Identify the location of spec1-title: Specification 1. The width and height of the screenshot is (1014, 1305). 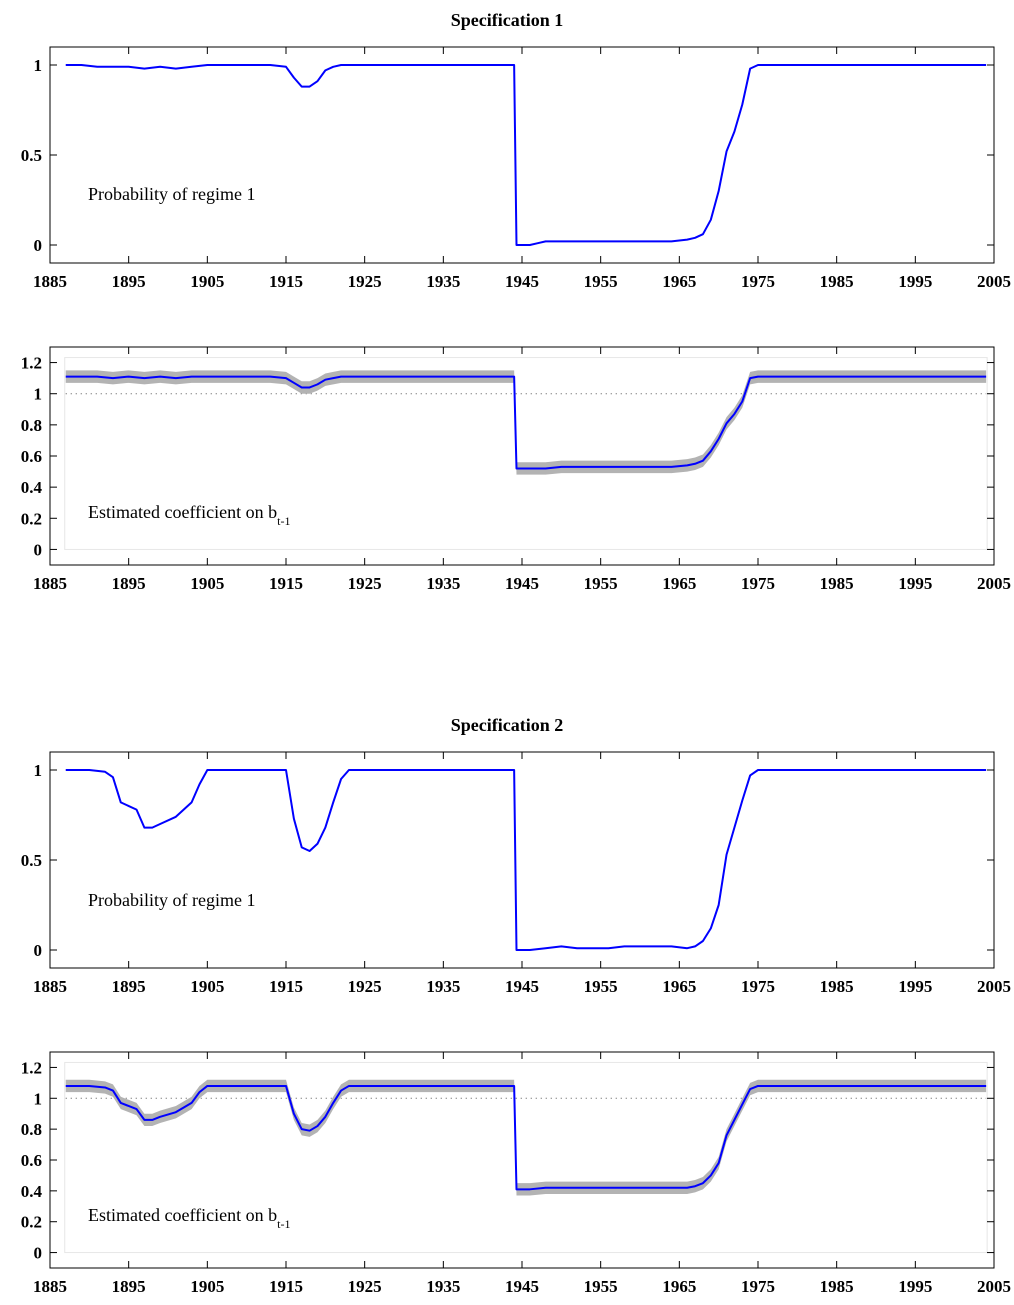
(507, 20).